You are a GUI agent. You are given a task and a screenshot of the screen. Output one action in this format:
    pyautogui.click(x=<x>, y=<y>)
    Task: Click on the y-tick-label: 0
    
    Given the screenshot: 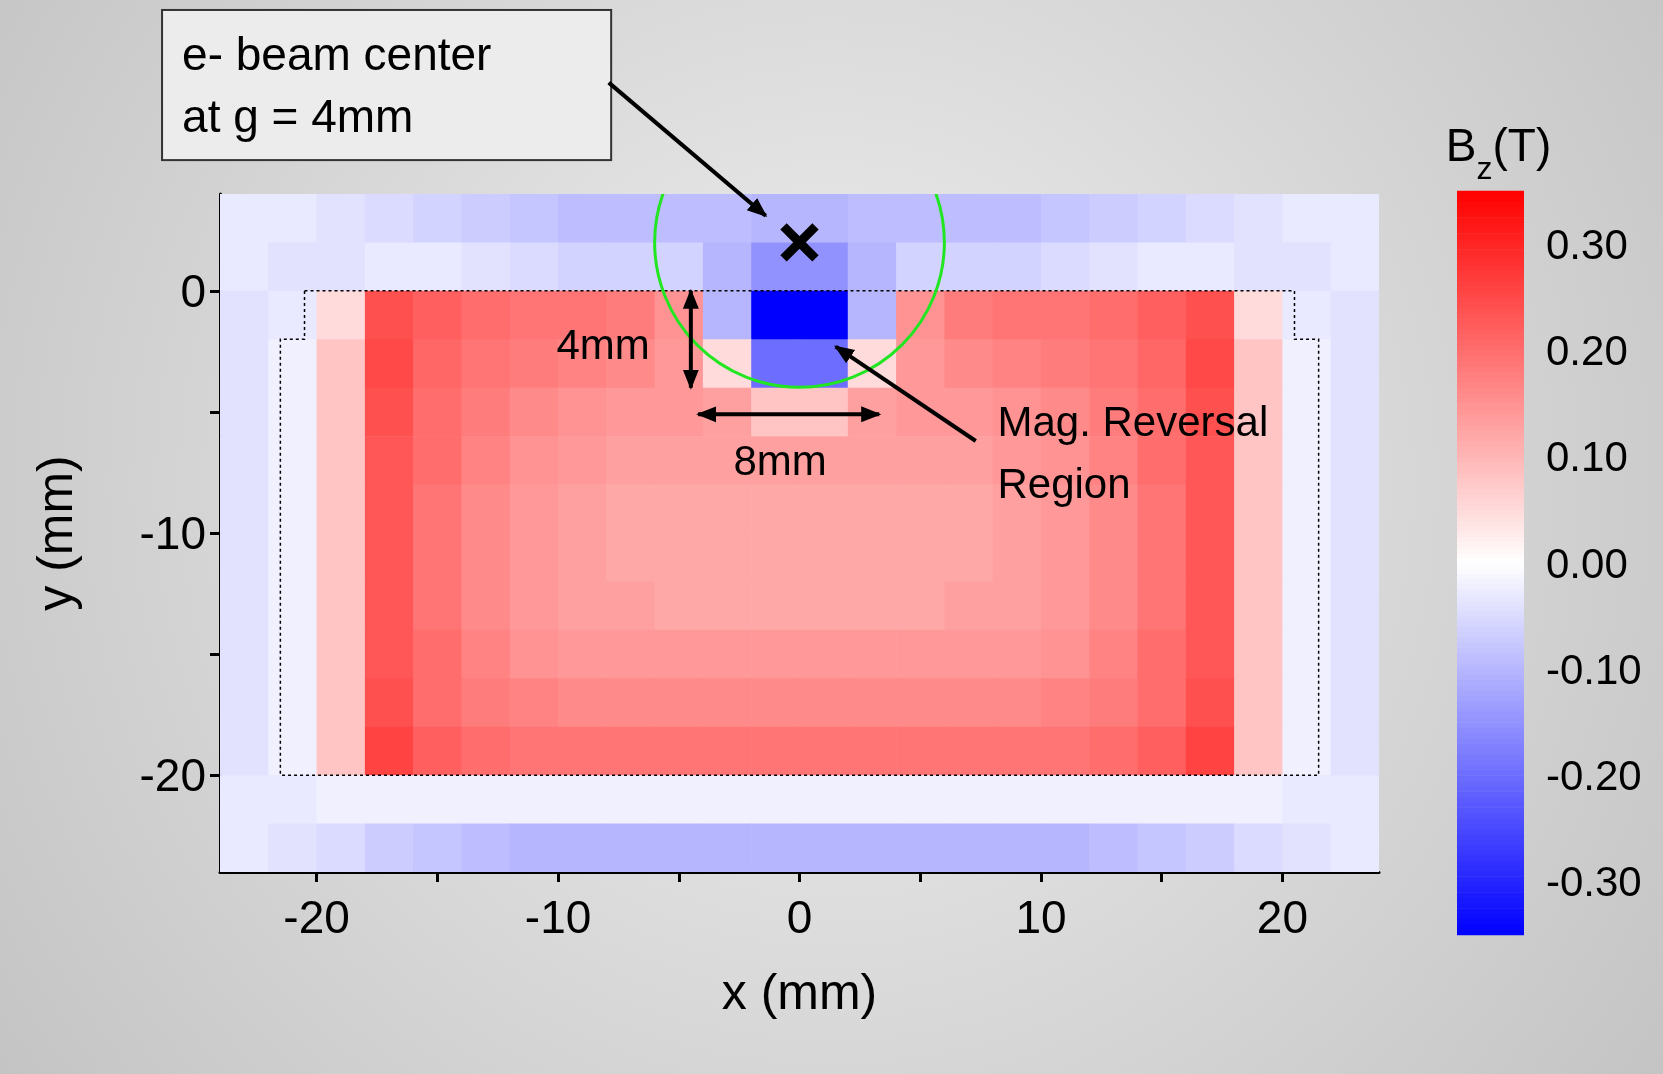 What is the action you would take?
    pyautogui.click(x=193, y=290)
    